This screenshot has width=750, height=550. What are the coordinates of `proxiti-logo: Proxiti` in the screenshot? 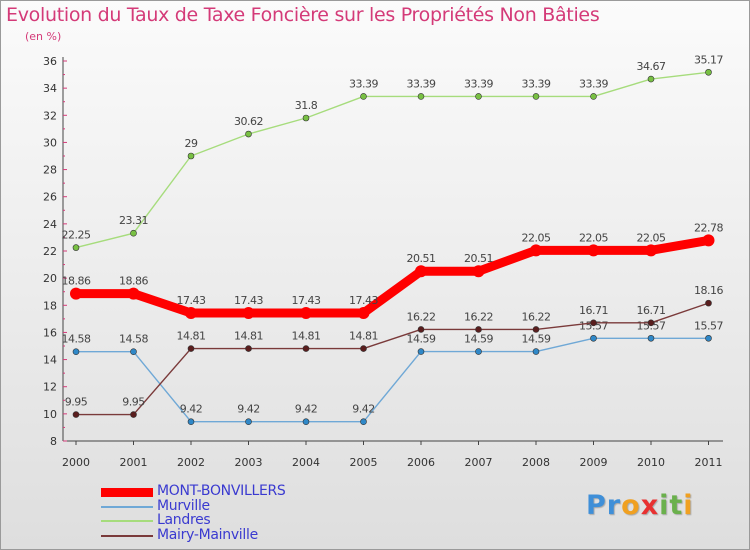 It's located at (640, 505).